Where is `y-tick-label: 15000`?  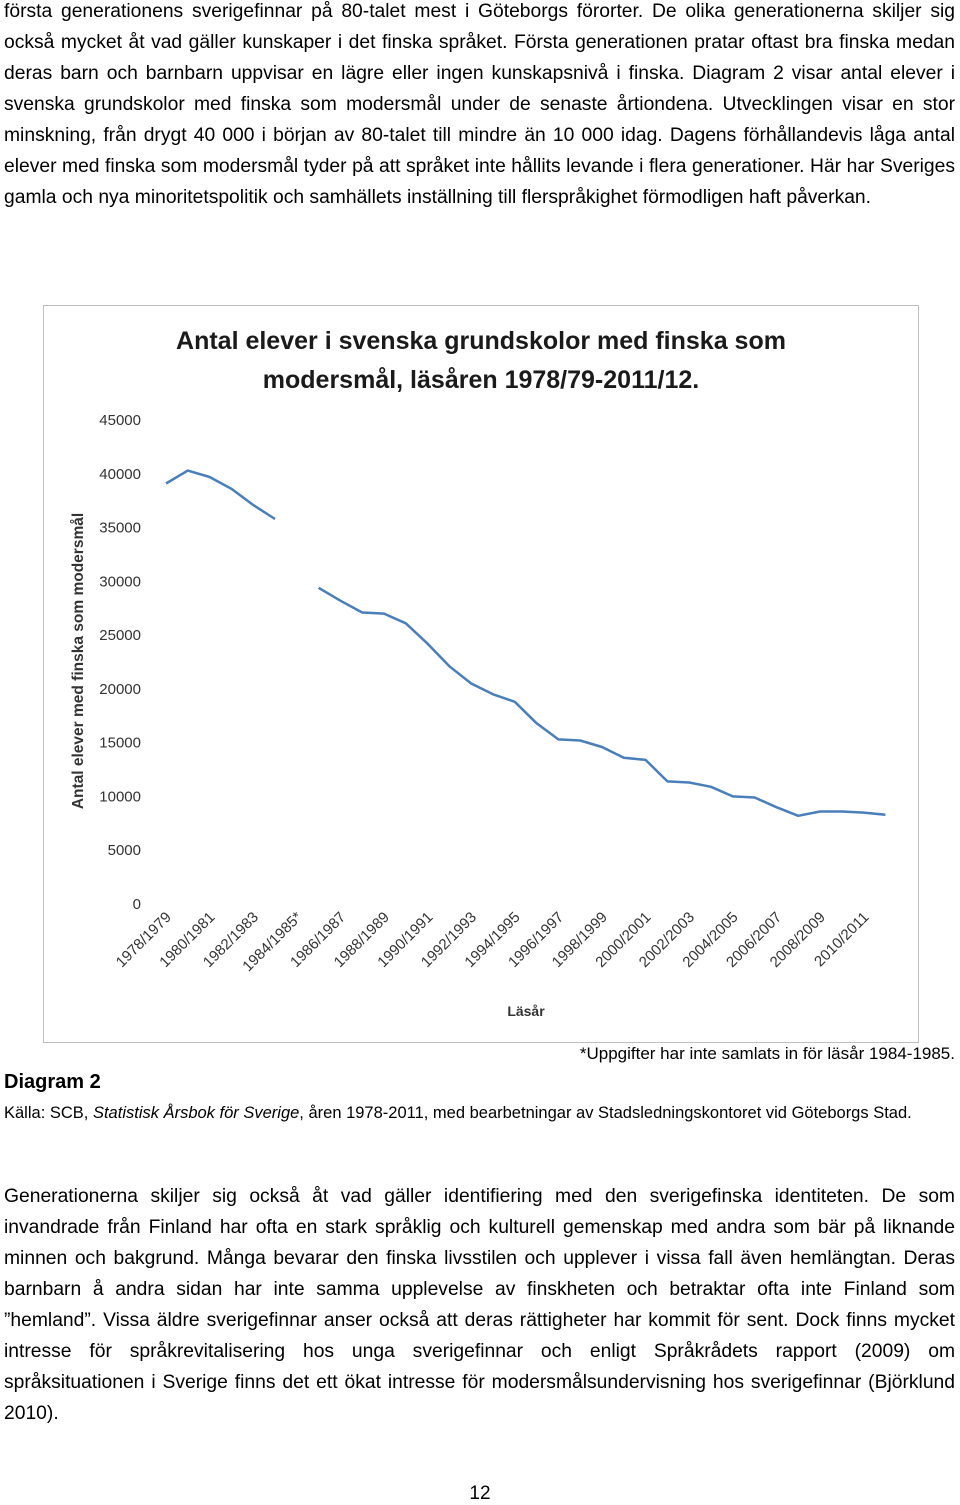
y-tick-label: 15000 is located at coordinates (120, 743).